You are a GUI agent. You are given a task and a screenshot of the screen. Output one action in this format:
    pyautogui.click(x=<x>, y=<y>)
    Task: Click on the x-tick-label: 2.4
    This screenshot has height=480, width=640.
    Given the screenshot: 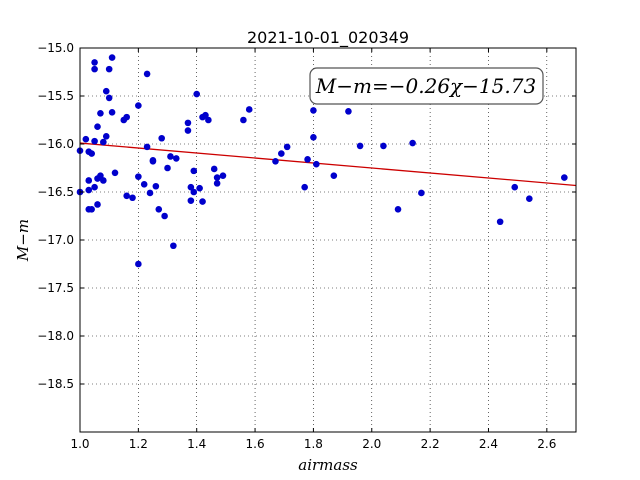 What is the action you would take?
    pyautogui.click(x=488, y=444)
    